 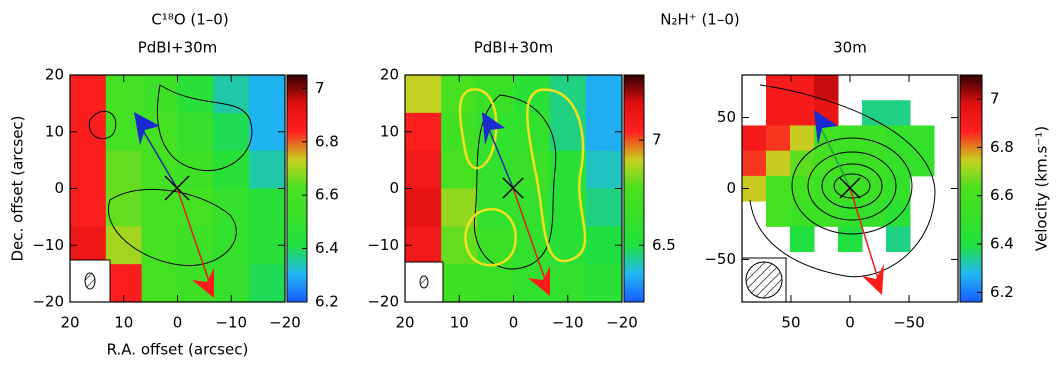 What do you see at coordinates (720, 259) in the screenshot?
I see `y-tick-label: −50` at bounding box center [720, 259].